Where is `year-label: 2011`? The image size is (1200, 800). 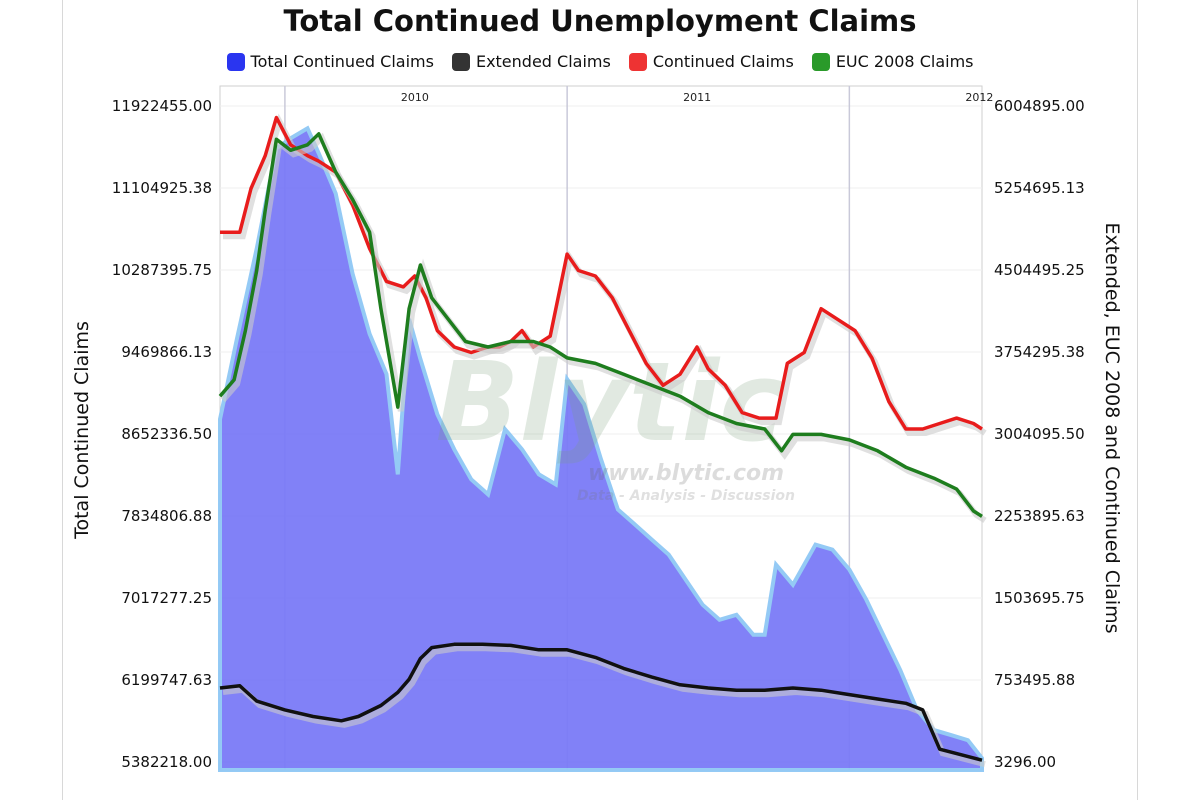
year-label: 2011 is located at coordinates (697, 97).